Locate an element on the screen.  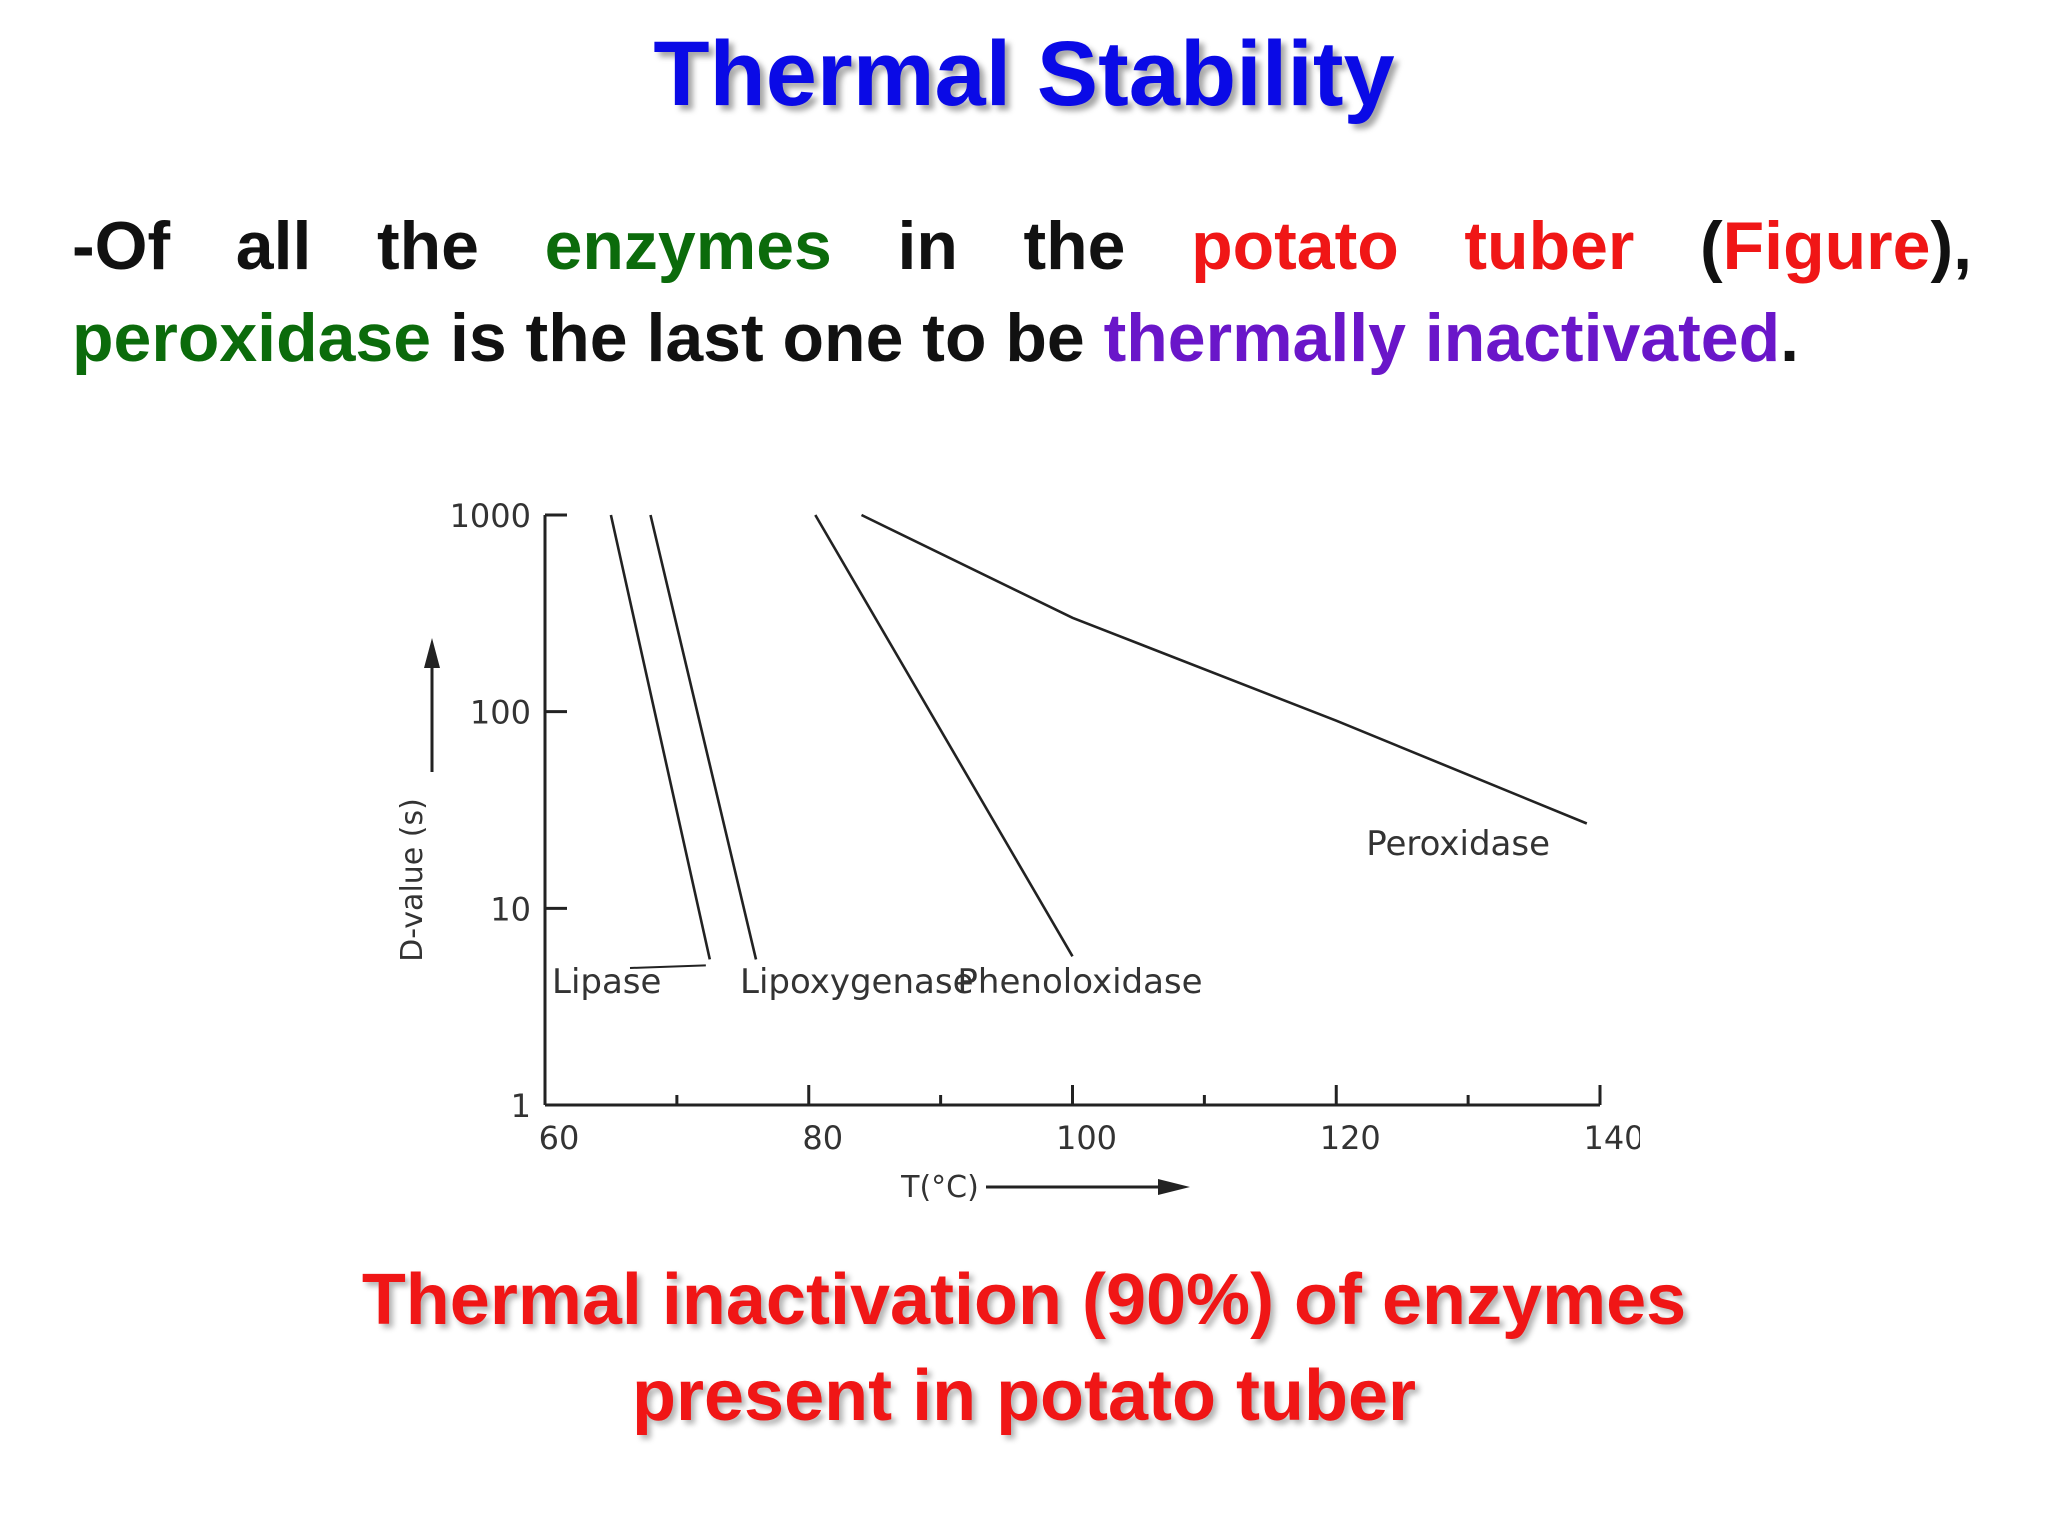
intro-word-enzymes: enzymes is located at coordinates (688, 246).